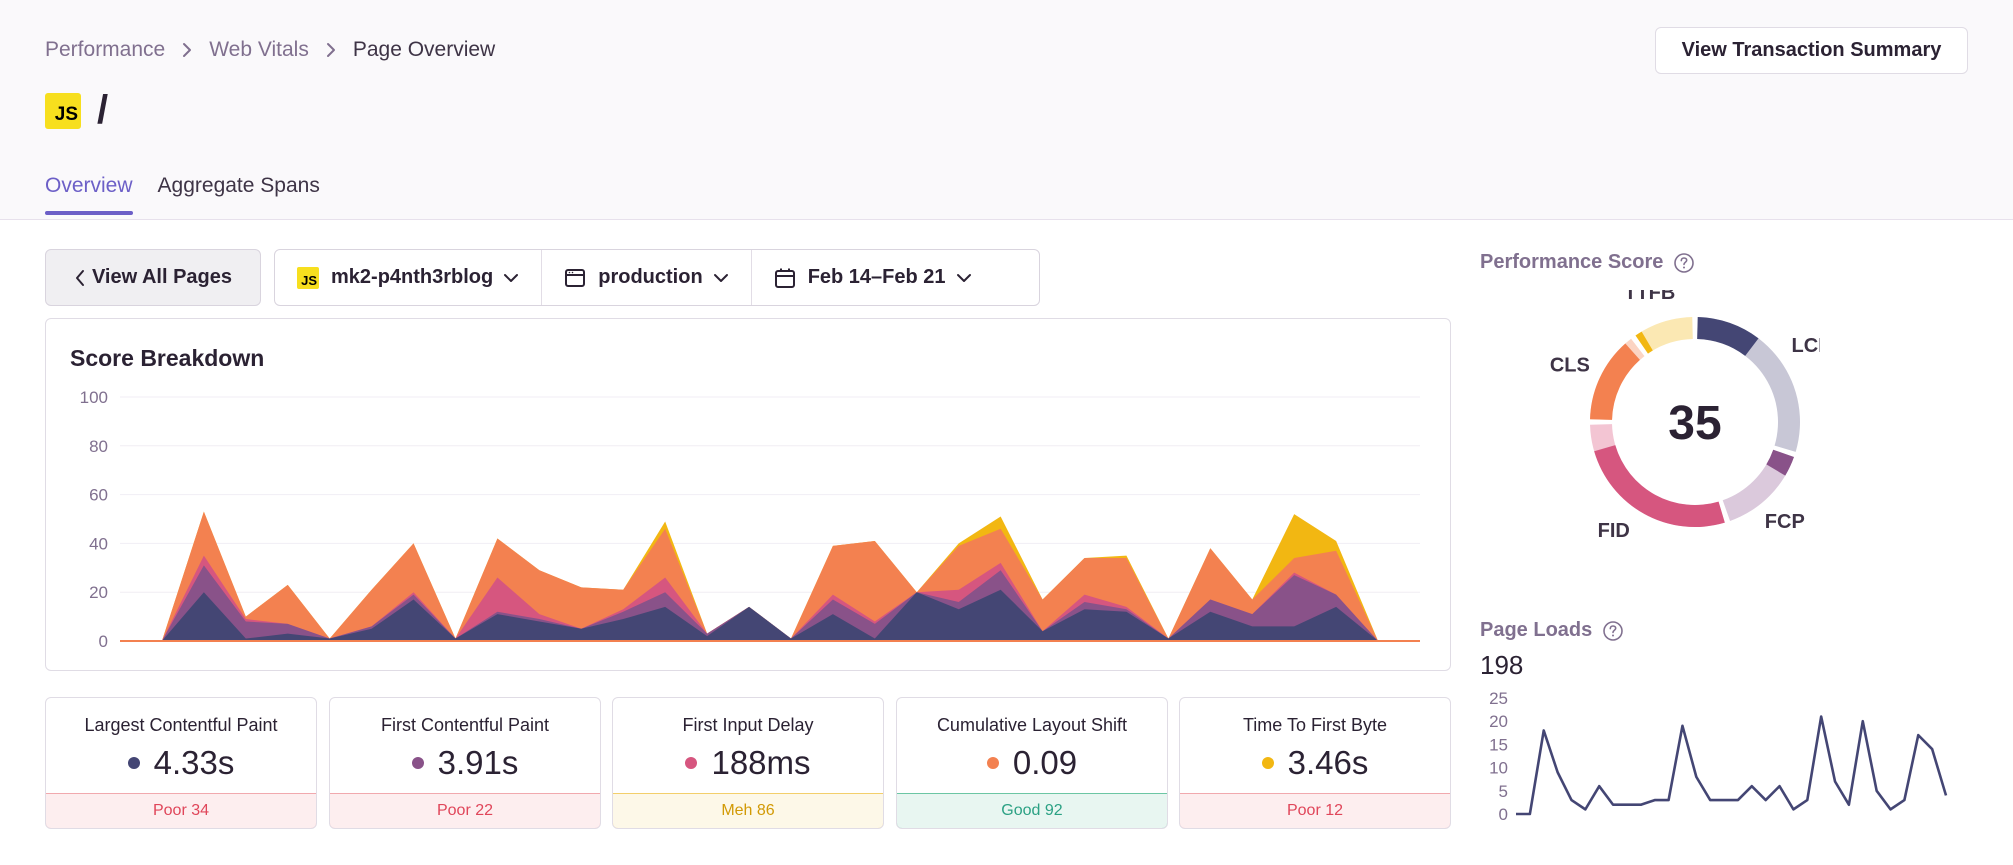 This screenshot has height=865, width=2013. What do you see at coordinates (1659, 486) in the screenshot?
I see `score-arc-fid` at bounding box center [1659, 486].